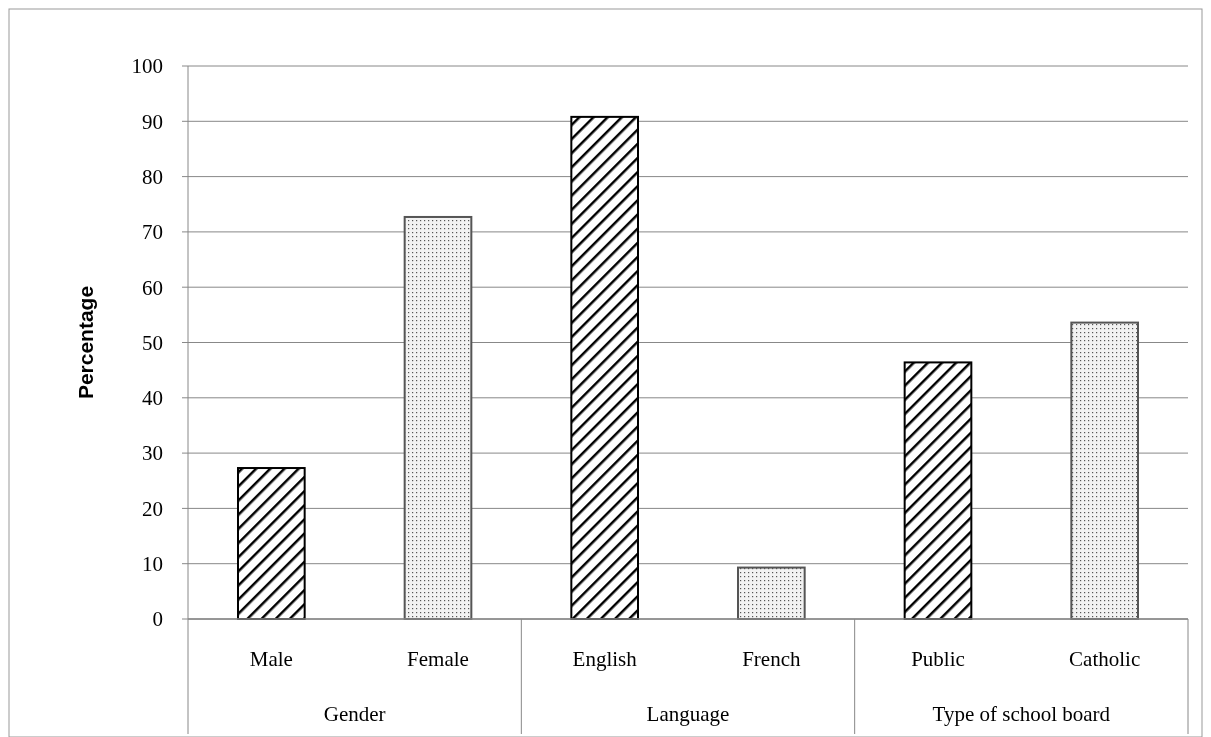  Describe the element at coordinates (771, 659) in the screenshot. I see `x-tick-label: French` at that location.